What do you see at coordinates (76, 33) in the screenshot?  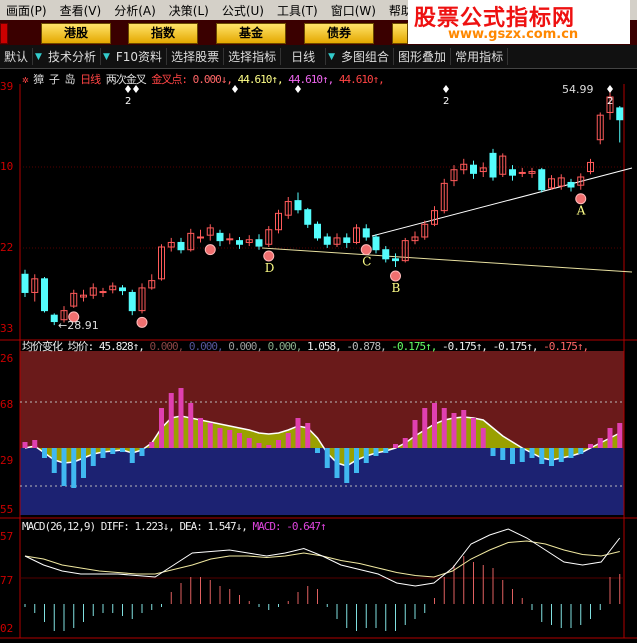 I see `hk-stocks-button: 港股` at bounding box center [76, 33].